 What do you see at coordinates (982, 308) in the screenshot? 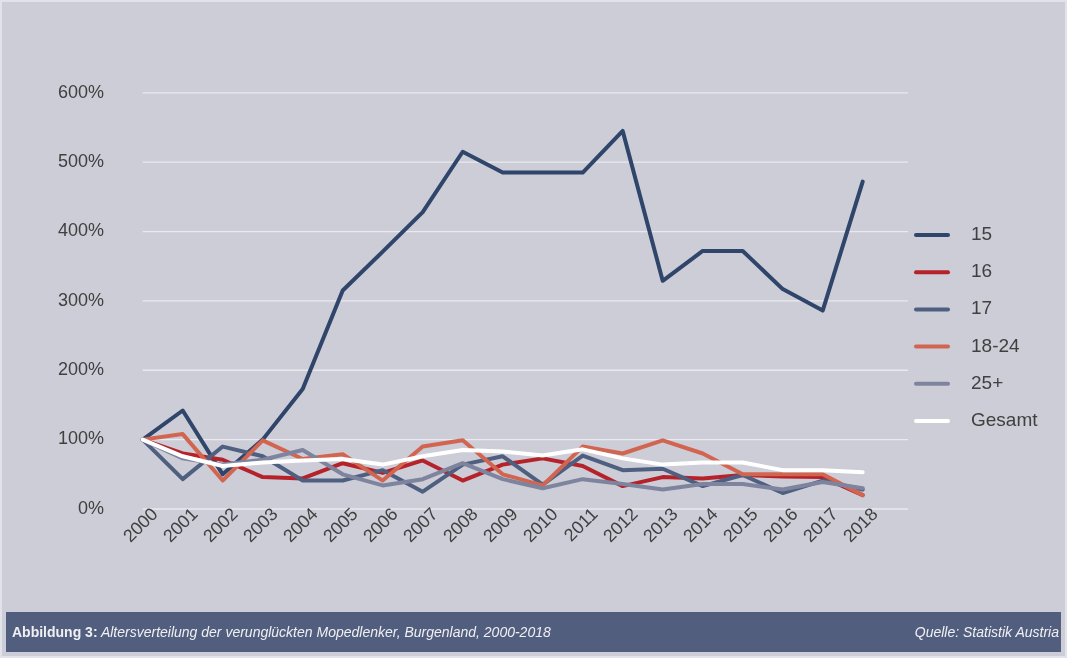
I see `legend-label: 17` at bounding box center [982, 308].